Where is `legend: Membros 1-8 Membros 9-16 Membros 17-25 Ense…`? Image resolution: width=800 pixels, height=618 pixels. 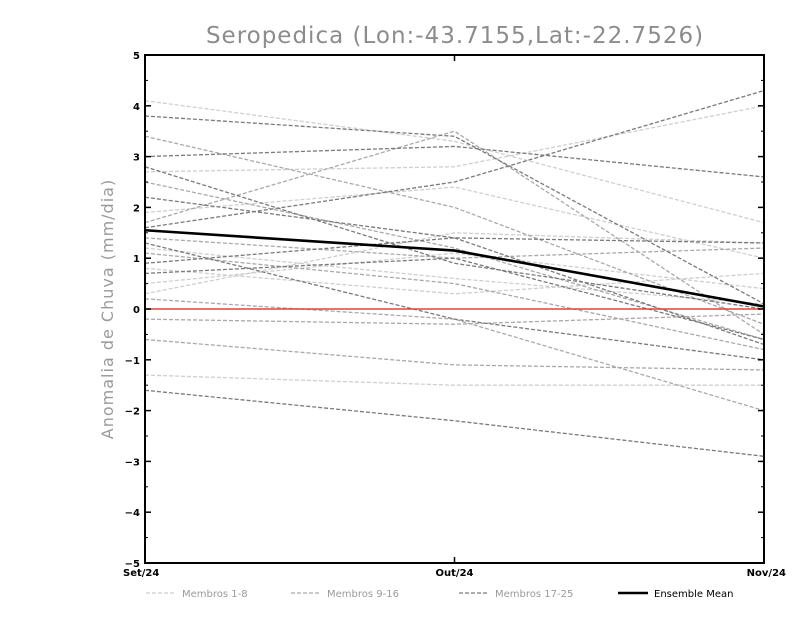 legend: Membros 1-8 Membros 9-16 Membros 17-25 Ense… is located at coordinates (439, 594).